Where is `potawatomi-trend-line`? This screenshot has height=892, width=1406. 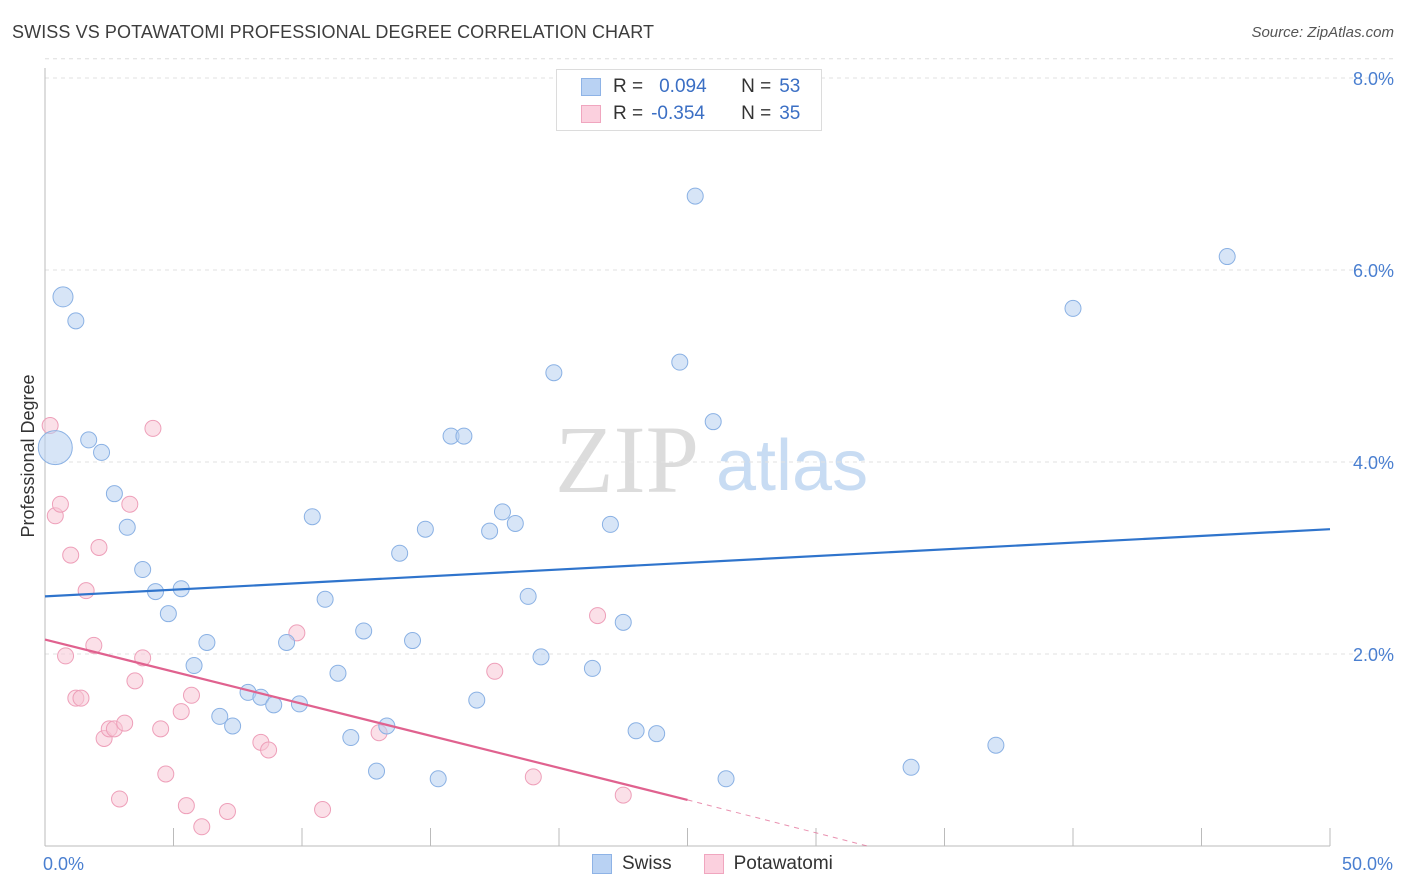 potawatomi-trend-line is located at coordinates (366, 719).